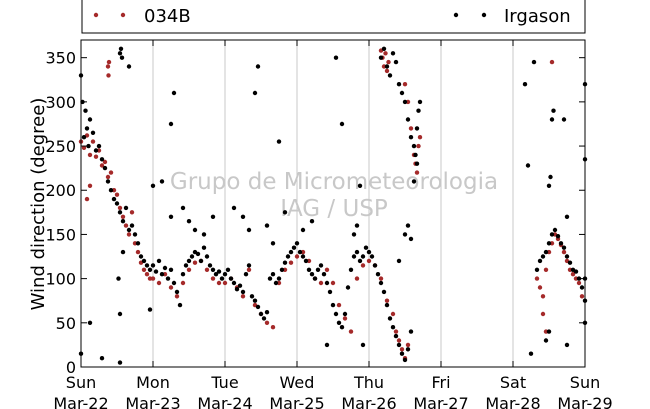 Image resolution: width=650 pixels, height=409 pixels. Describe the element at coordinates (440, 401) in the screenshot. I see `x-tick-label-date: Mar-27` at that location.